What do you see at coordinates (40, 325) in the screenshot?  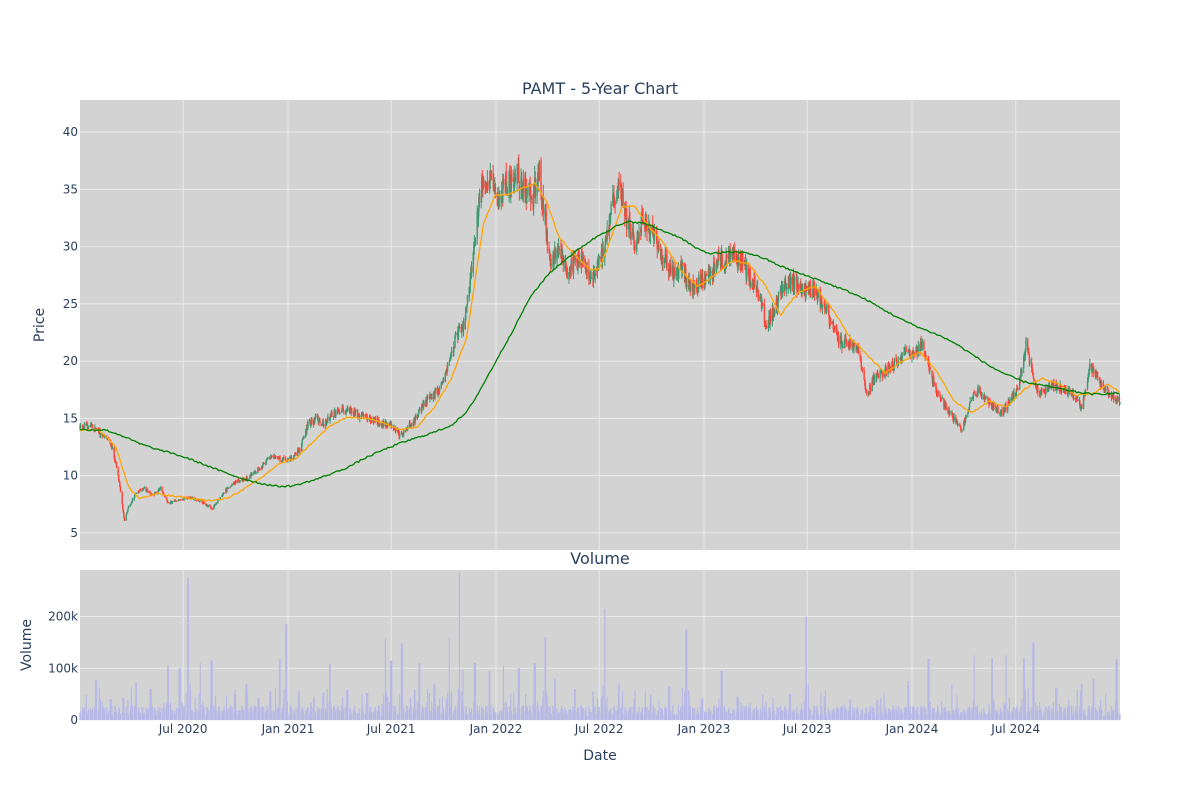 I see `price-axis-title: Price` at bounding box center [40, 325].